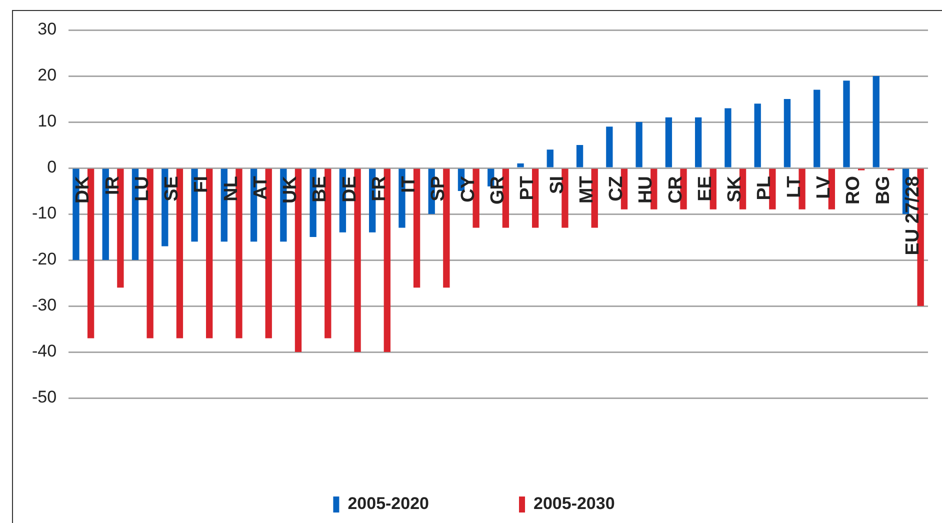 The height and width of the screenshot is (523, 942). Describe the element at coordinates (142, 189) in the screenshot. I see `x-tick-label: LU` at that location.